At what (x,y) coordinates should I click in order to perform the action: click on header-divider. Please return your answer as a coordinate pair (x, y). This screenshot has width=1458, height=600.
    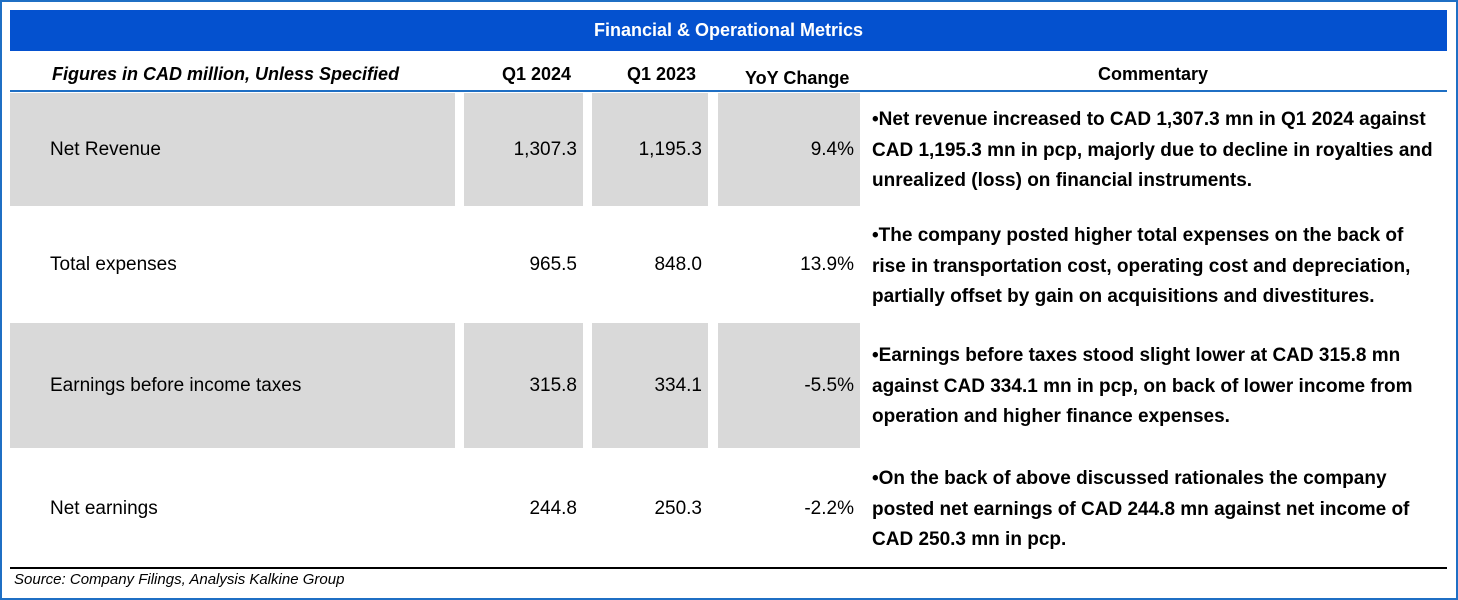
    Looking at the image, I should click on (728, 91).